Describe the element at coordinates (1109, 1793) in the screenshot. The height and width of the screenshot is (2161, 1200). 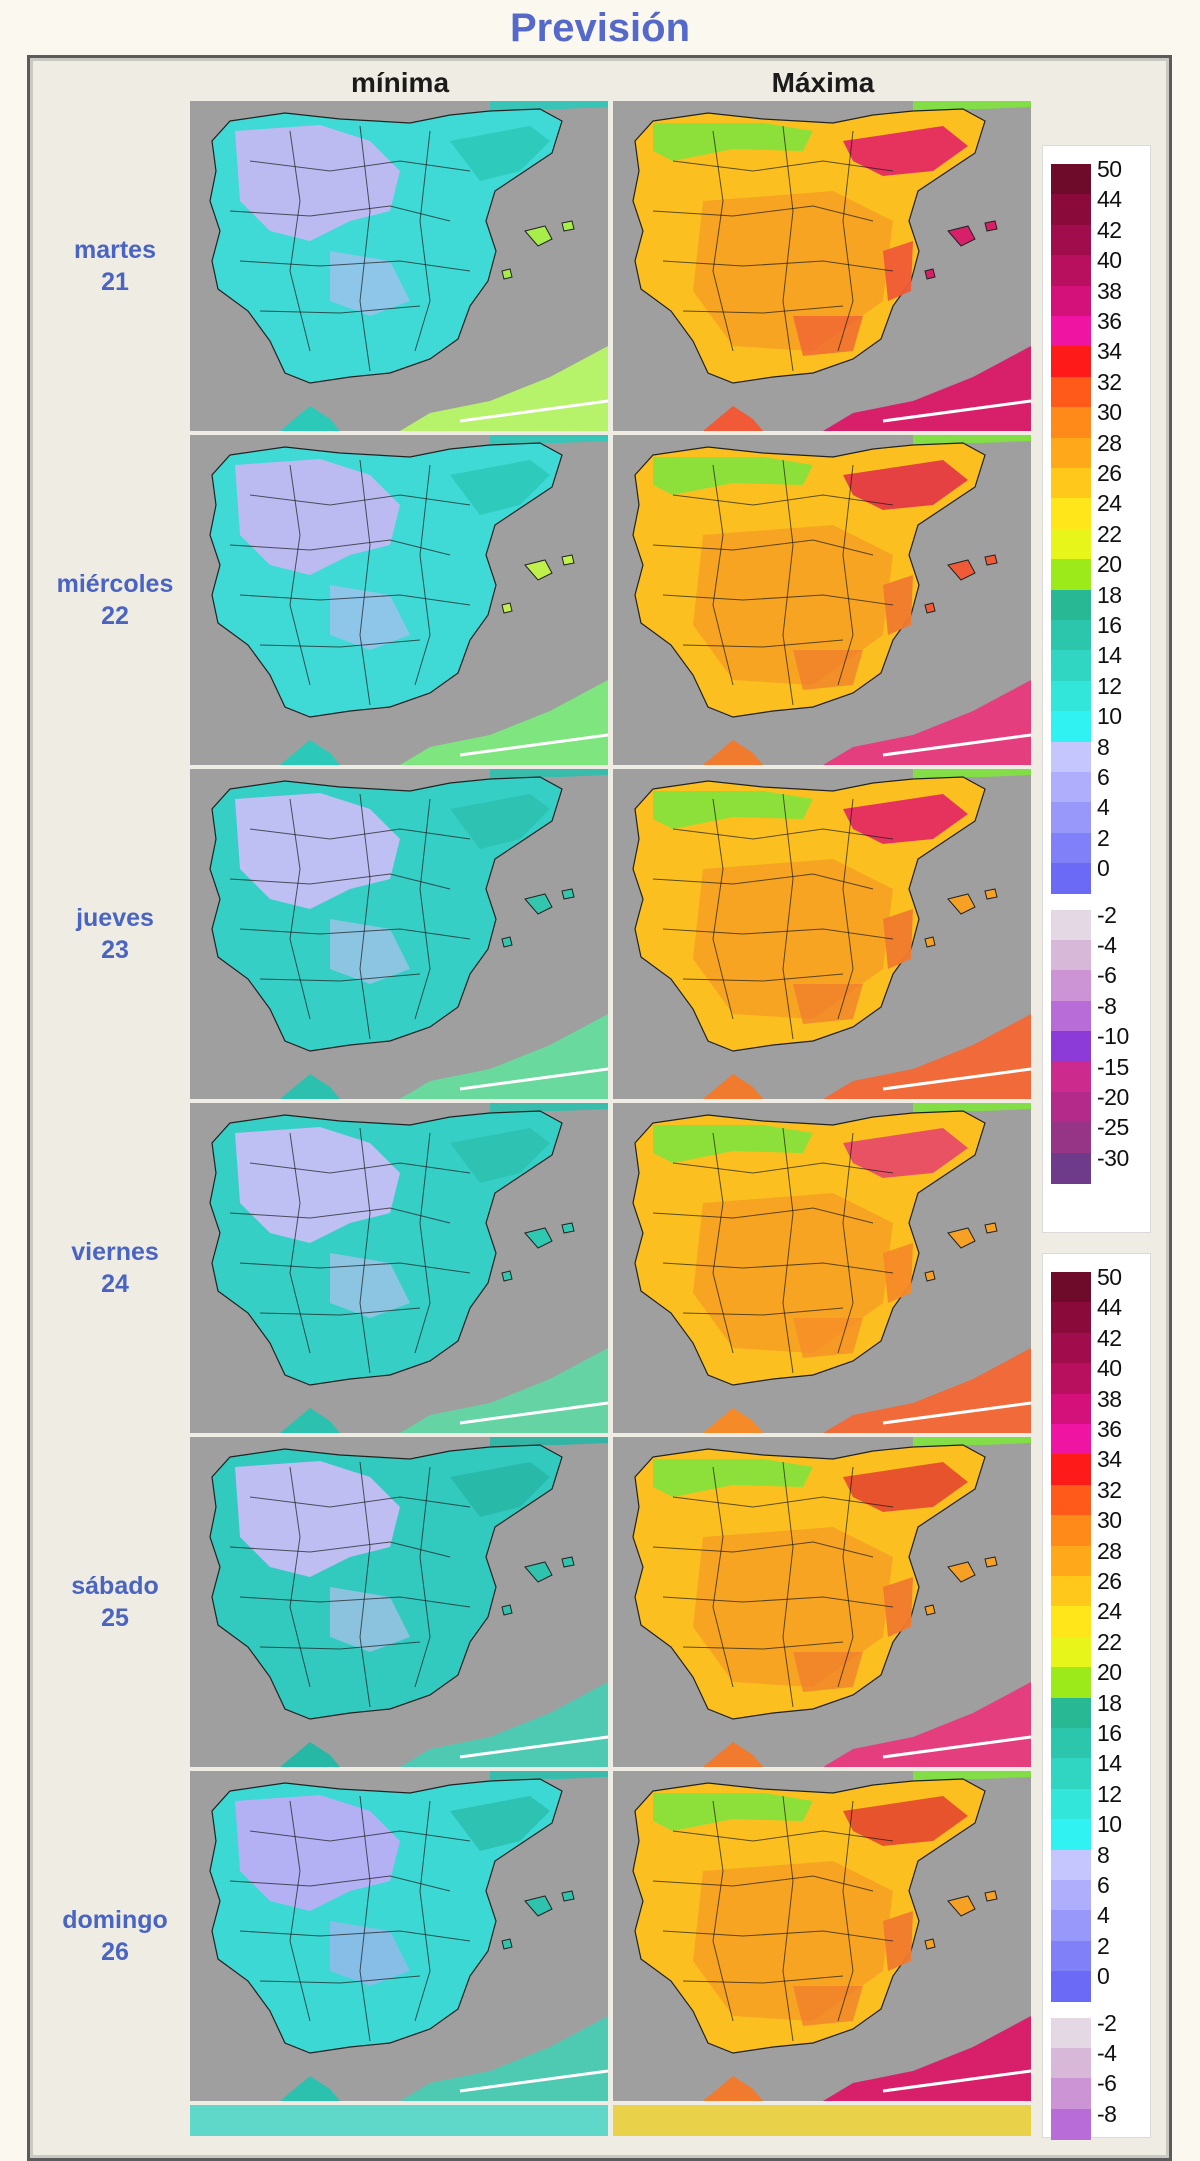
I see `legend-label: 12` at that location.